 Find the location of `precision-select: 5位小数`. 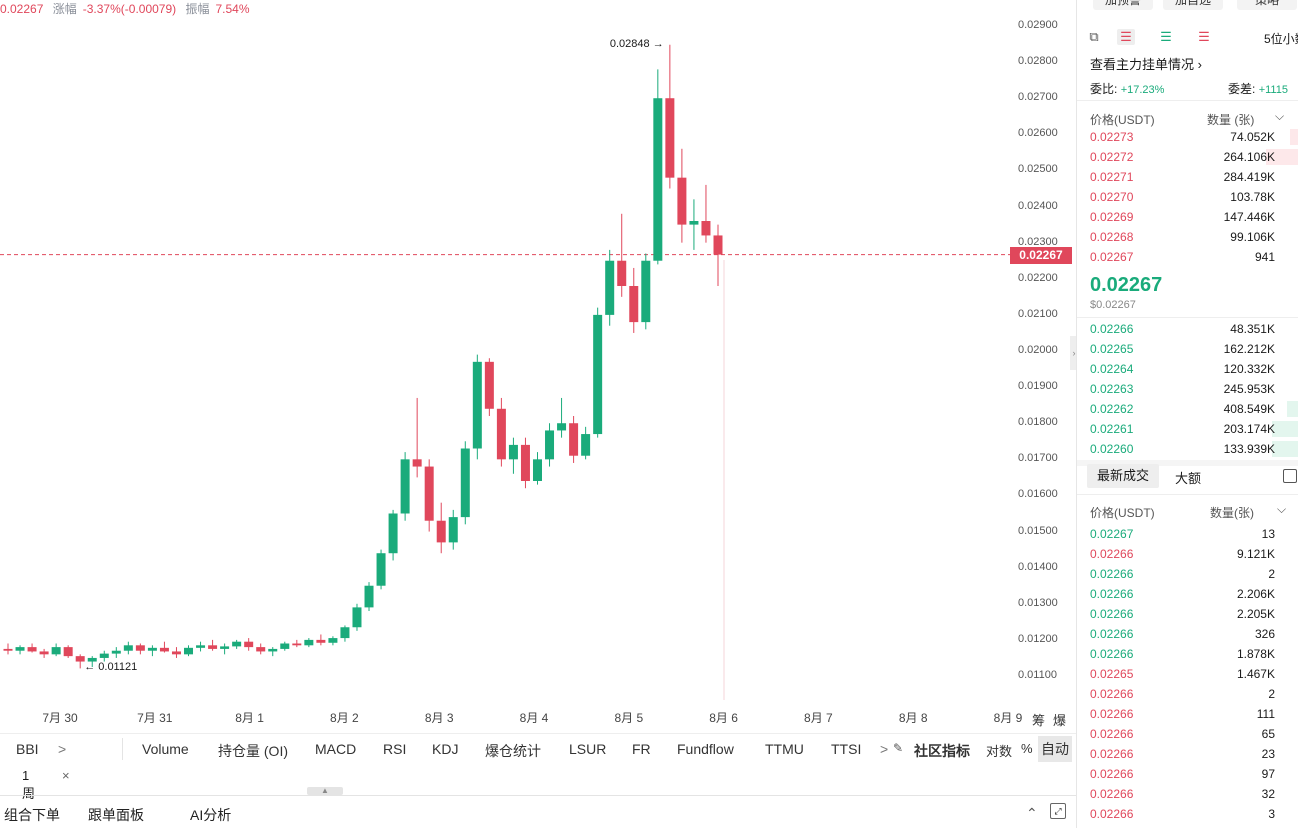

precision-select: 5位小数 is located at coordinates (1281, 39).